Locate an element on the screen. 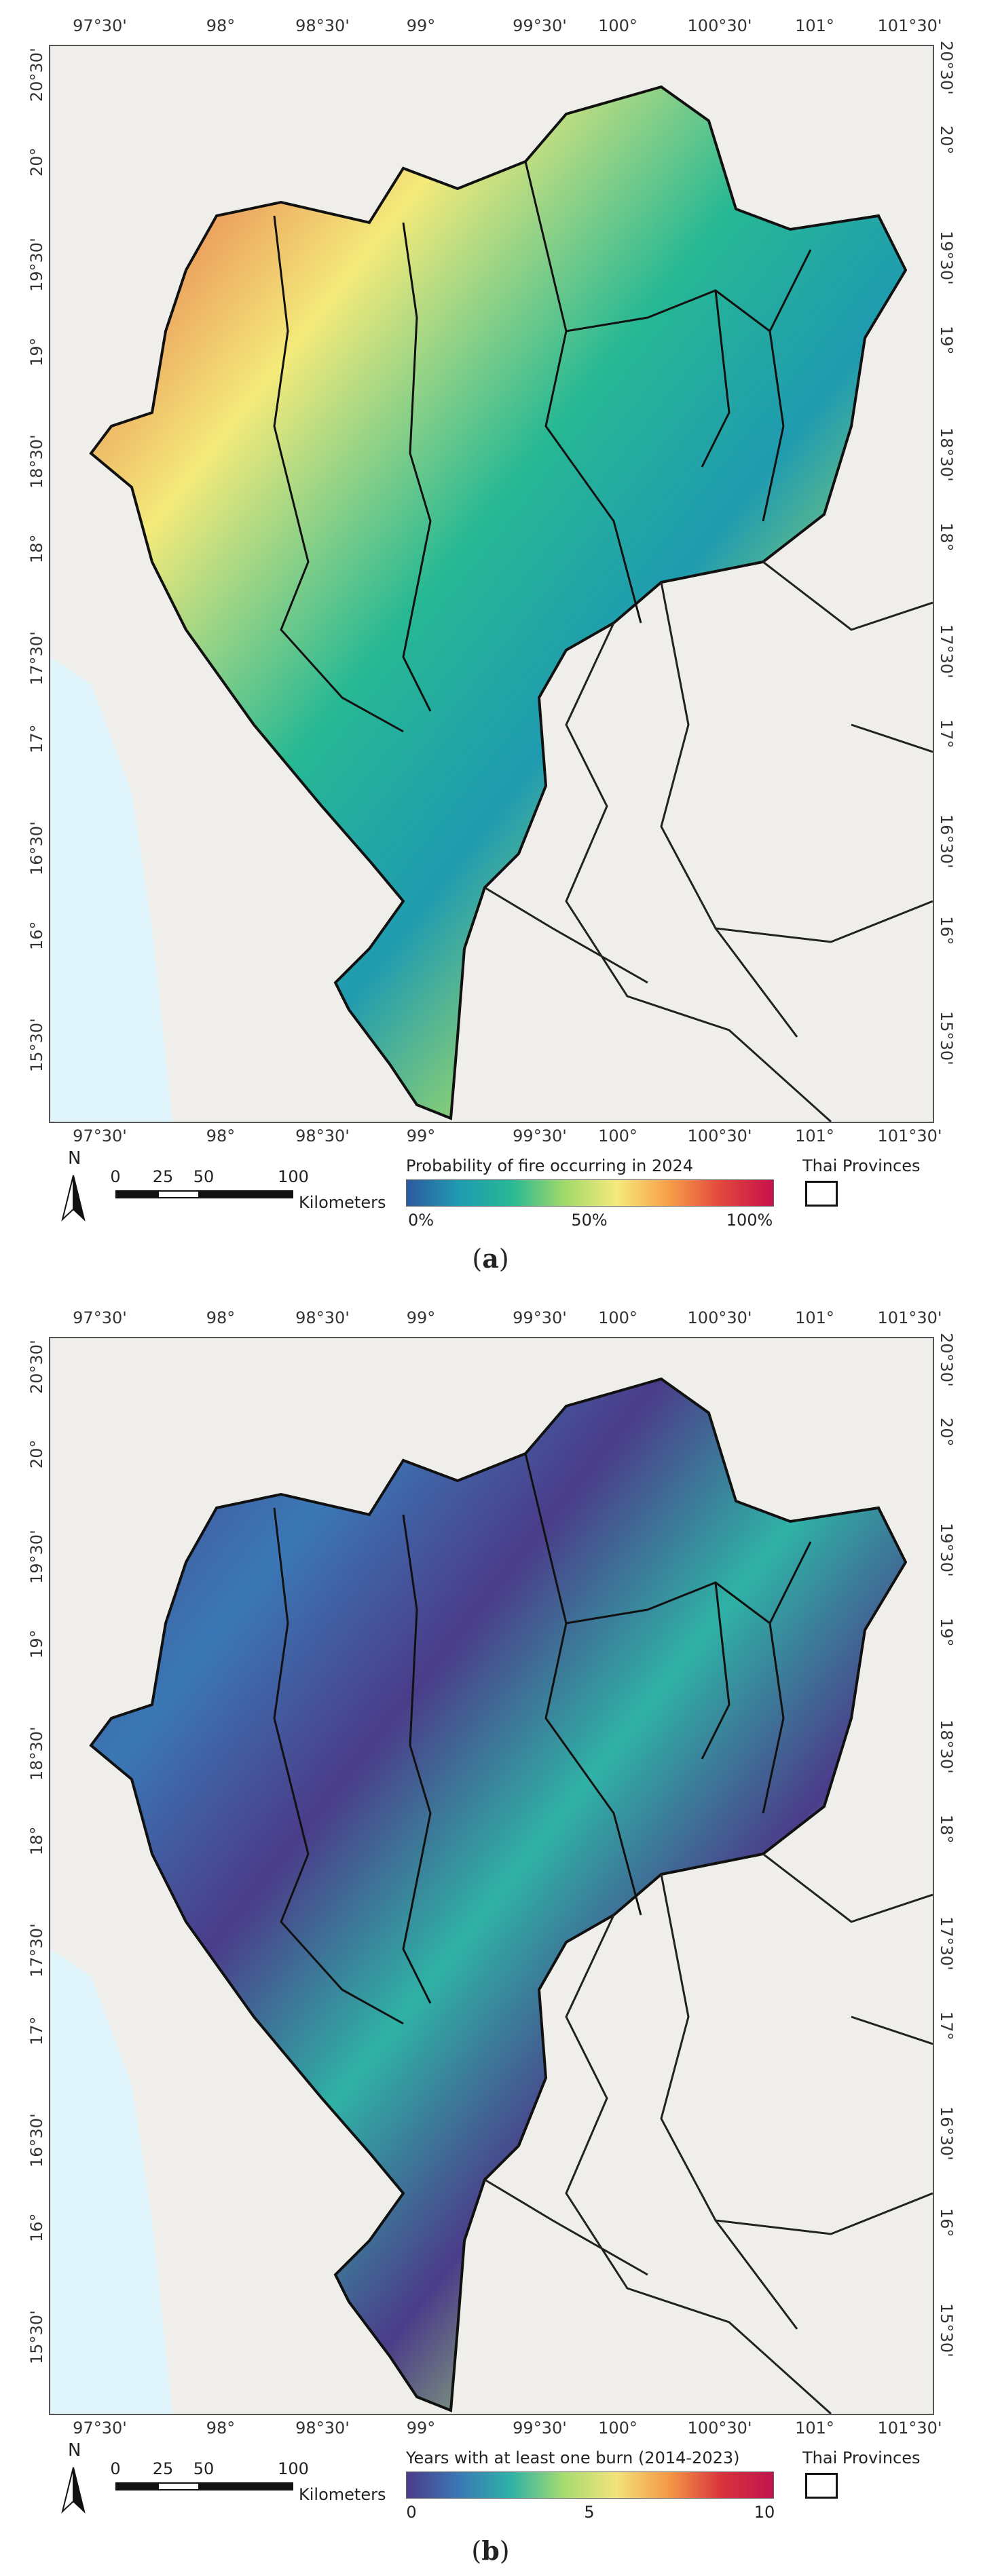 This screenshot has height=2576, width=981. scale-label: 0 is located at coordinates (115, 1176).